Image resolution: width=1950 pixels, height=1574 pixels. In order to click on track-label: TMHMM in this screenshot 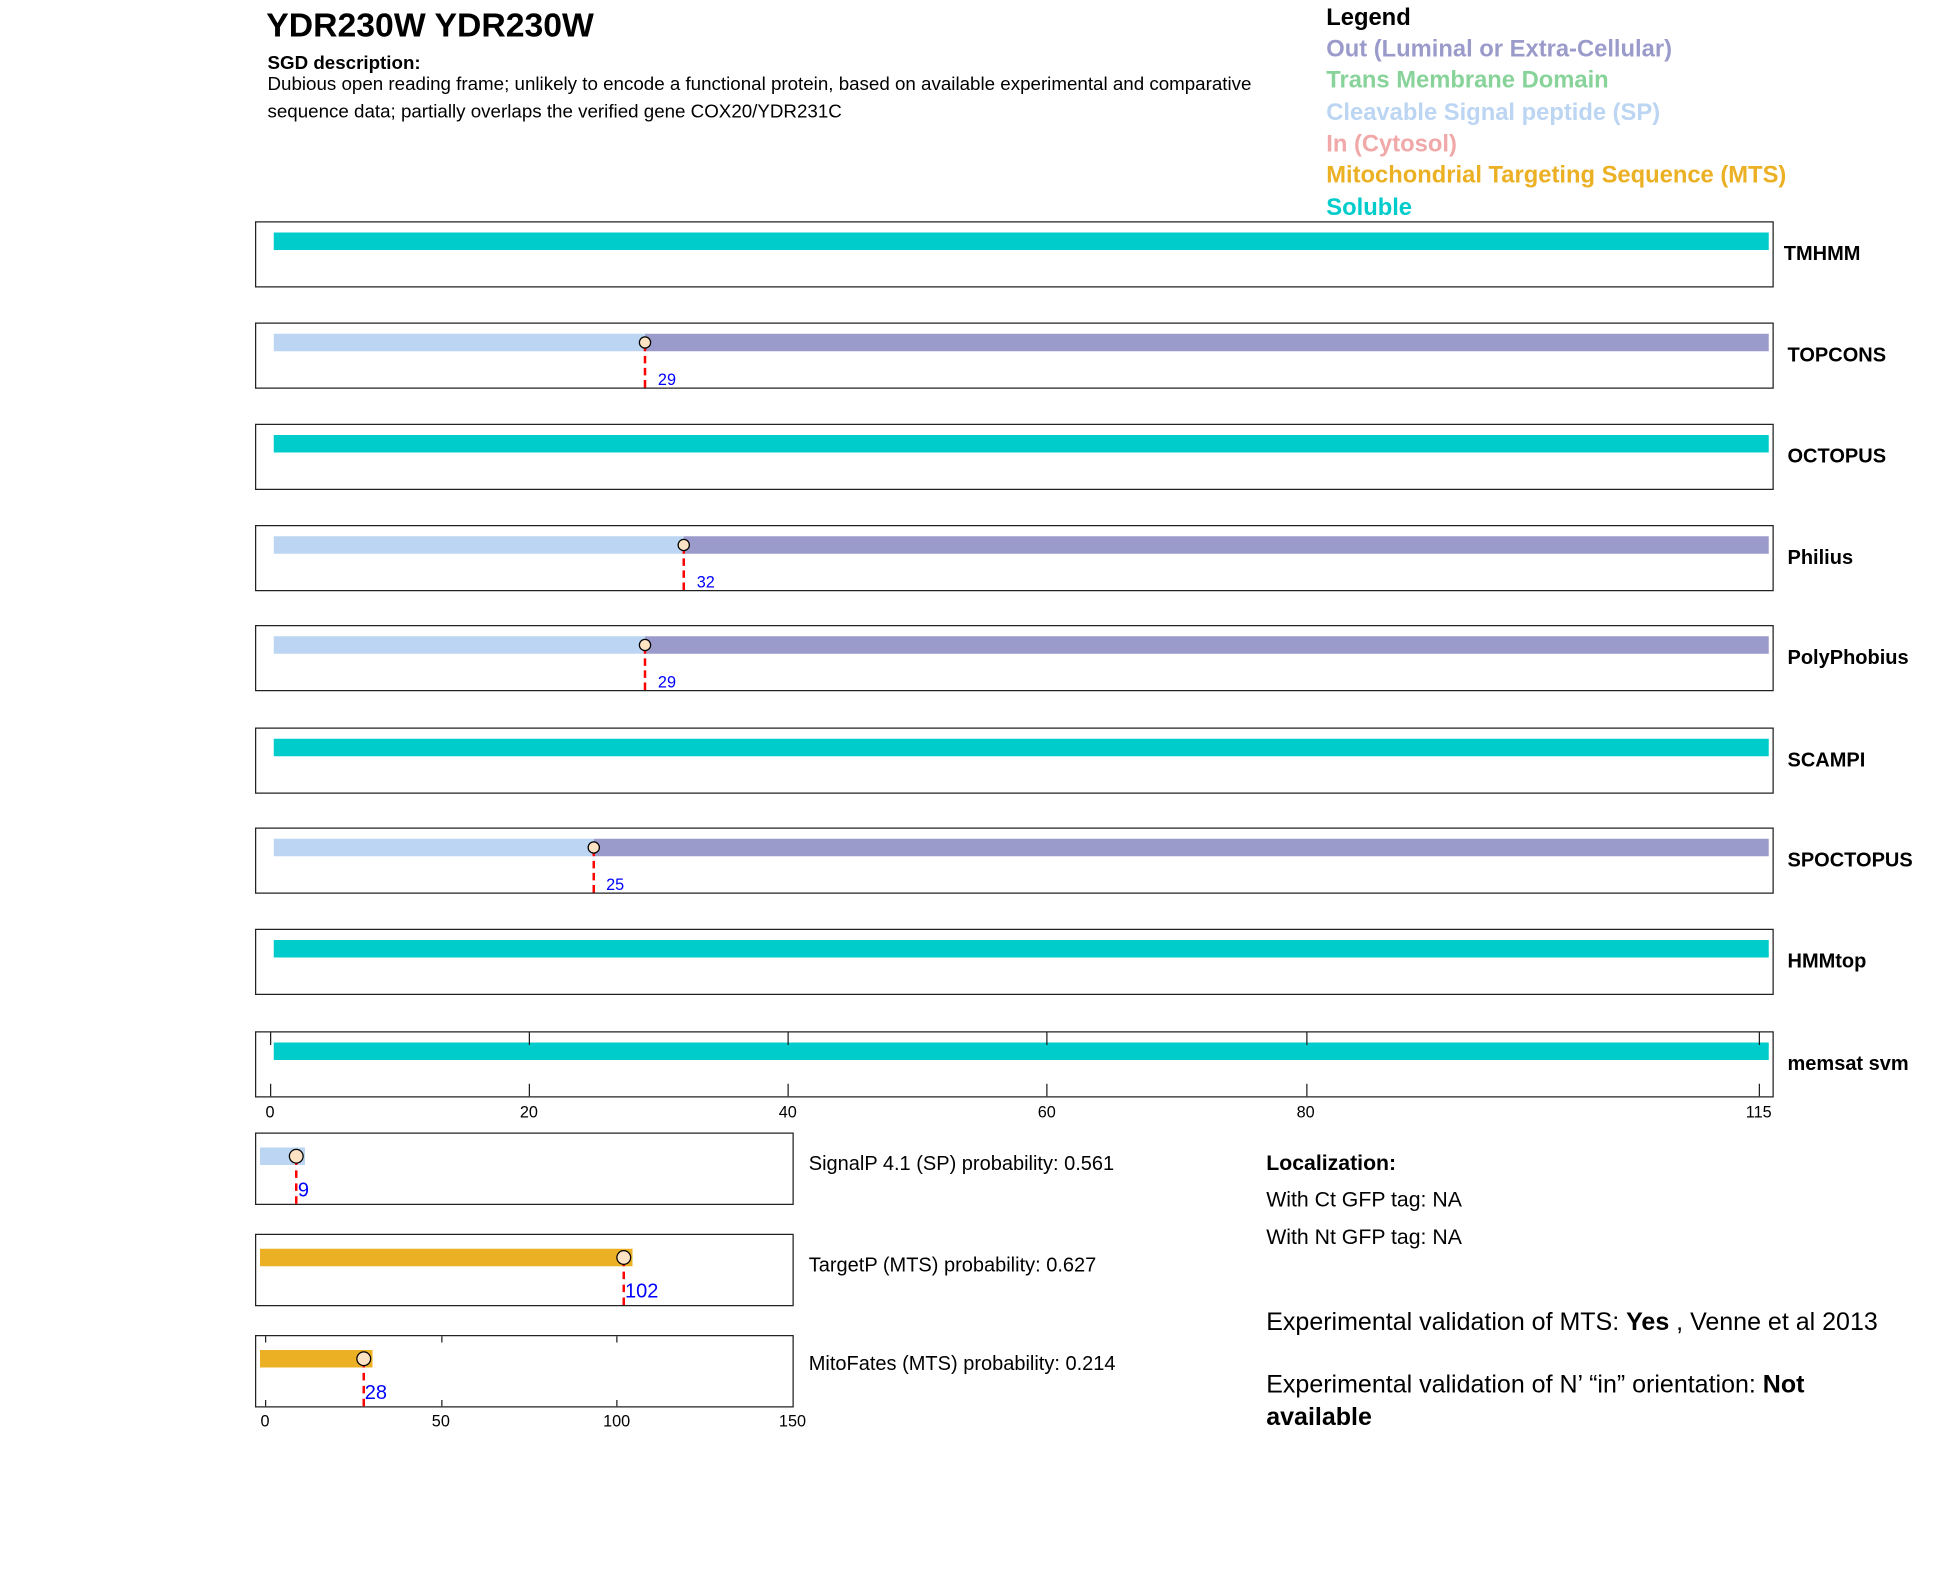, I will do `click(1822, 254)`.